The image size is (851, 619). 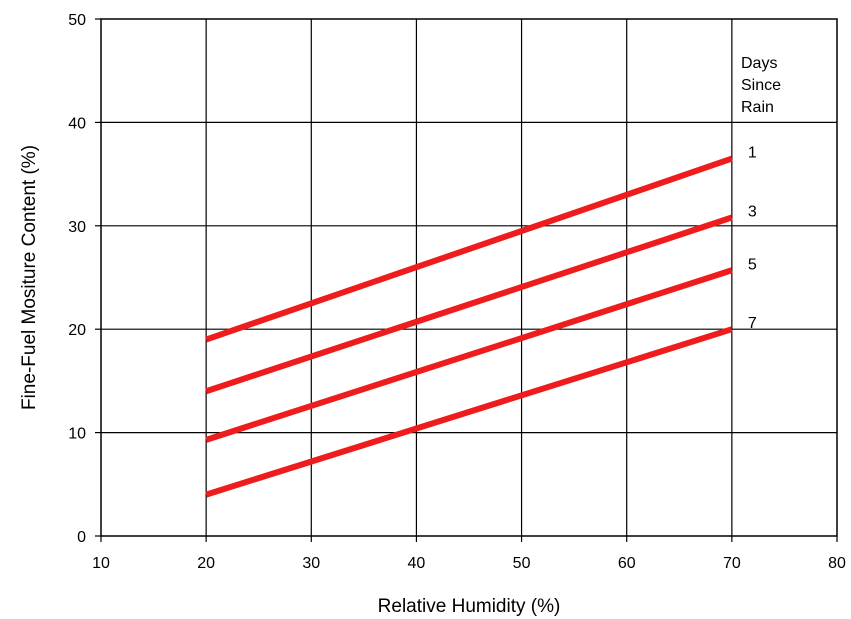 What do you see at coordinates (837, 563) in the screenshot?
I see `x-tick-label: 80` at bounding box center [837, 563].